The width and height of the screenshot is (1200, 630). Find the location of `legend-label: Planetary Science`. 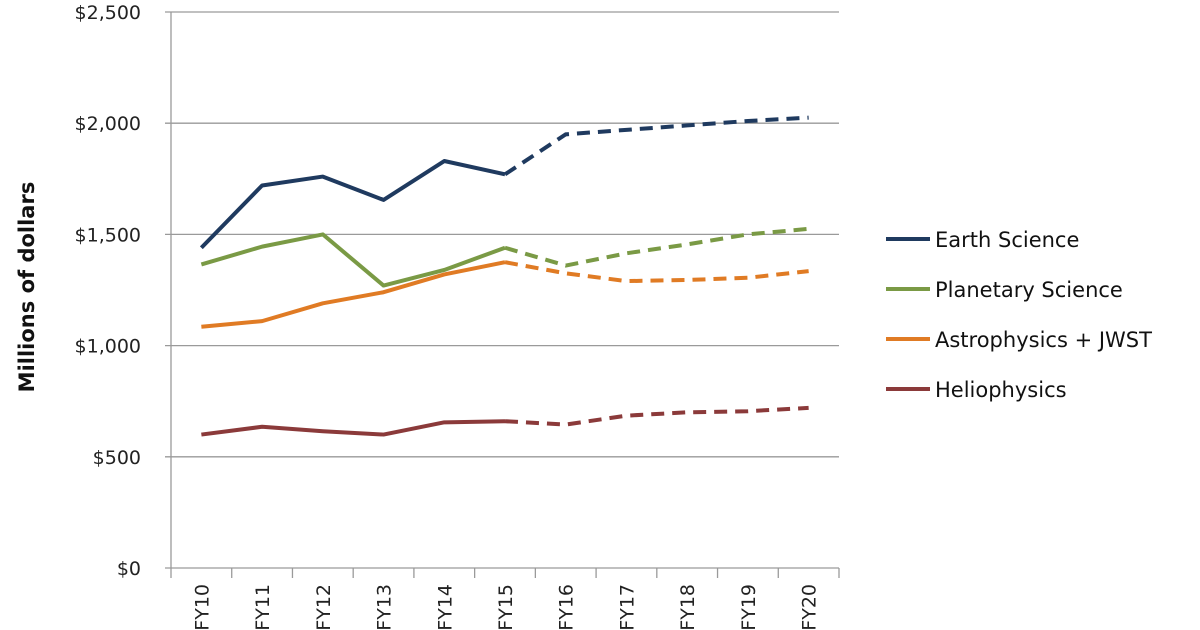

legend-label: Planetary Science is located at coordinates (1029, 290).